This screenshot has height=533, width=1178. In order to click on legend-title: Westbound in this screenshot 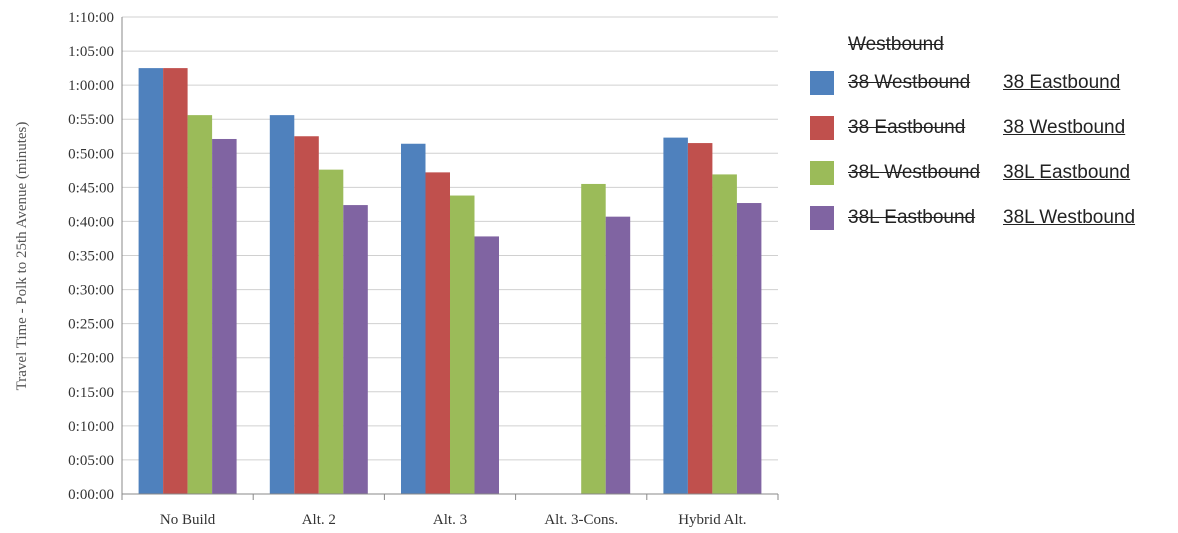, I will do `click(896, 44)`.